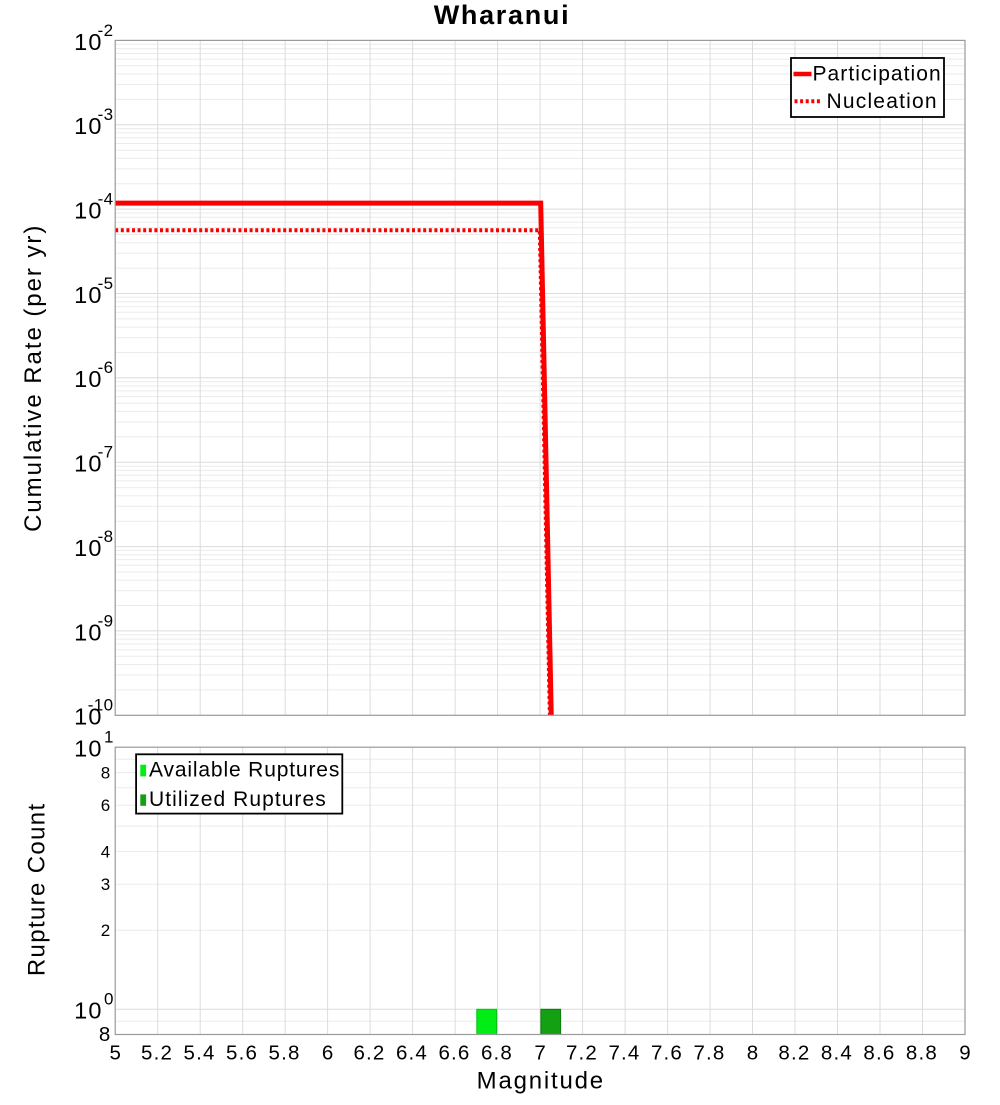 The width and height of the screenshot is (1000, 1105). What do you see at coordinates (157, 1053) in the screenshot?
I see `svg-text: 5.2` at bounding box center [157, 1053].